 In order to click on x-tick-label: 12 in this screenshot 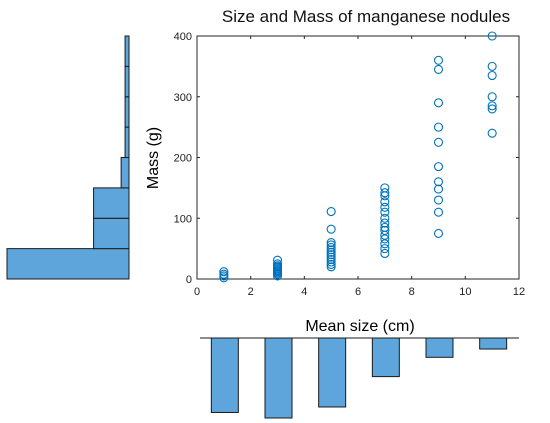, I will do `click(519, 292)`.